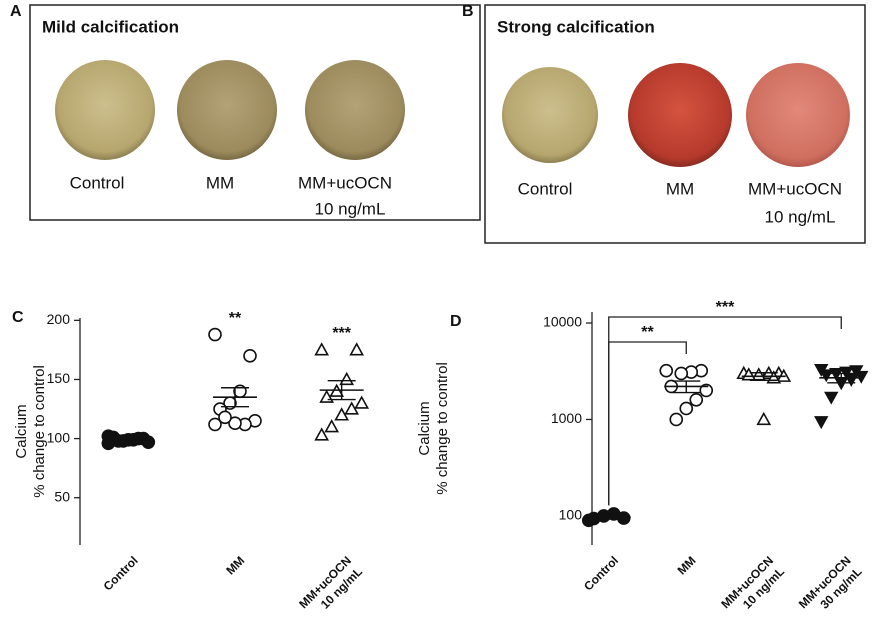  What do you see at coordinates (576, 26) in the screenshot?
I see `panel-title: Strong calcification` at bounding box center [576, 26].